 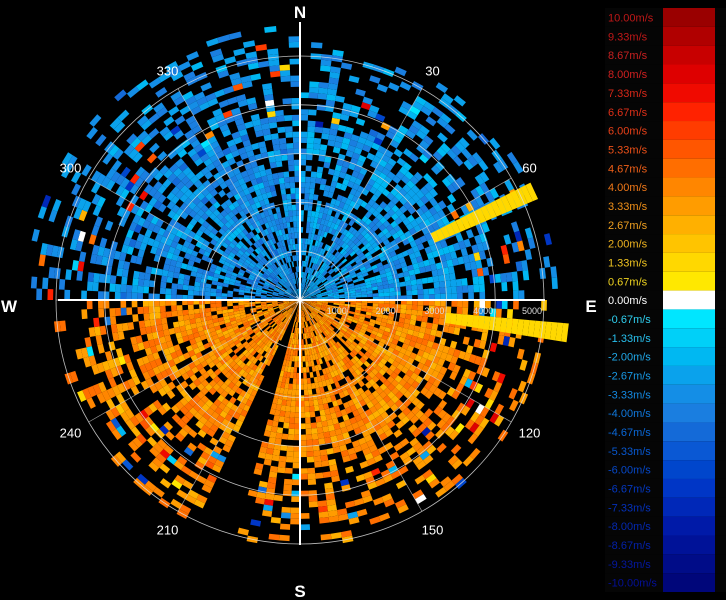 I want to click on range-label: 5000, so click(x=532, y=311).